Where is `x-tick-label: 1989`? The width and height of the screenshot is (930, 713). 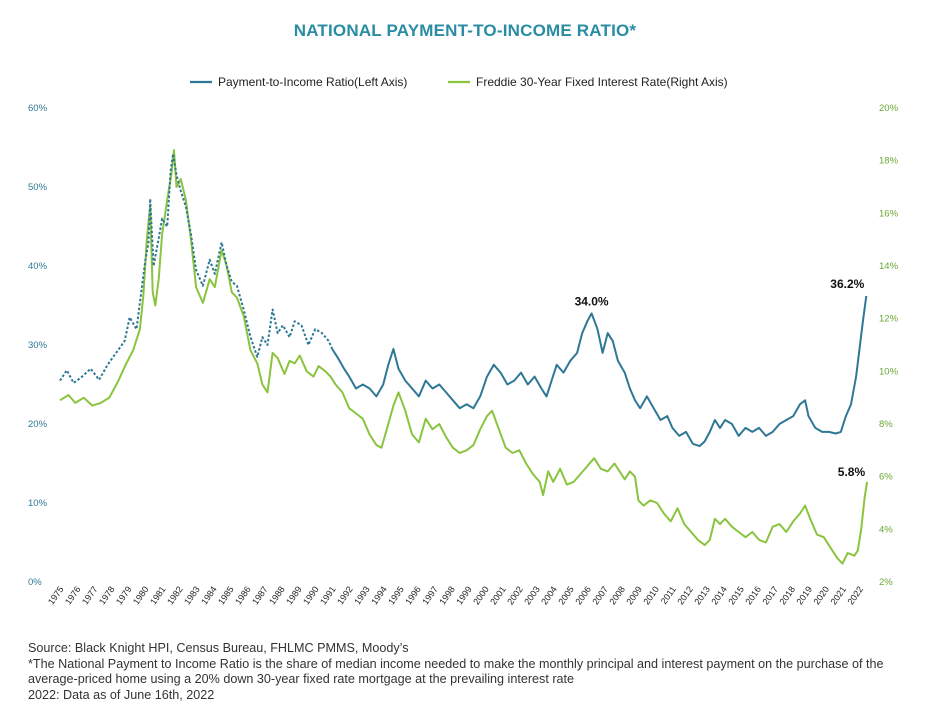 x-tick-label: 1989 is located at coordinates (294, 595).